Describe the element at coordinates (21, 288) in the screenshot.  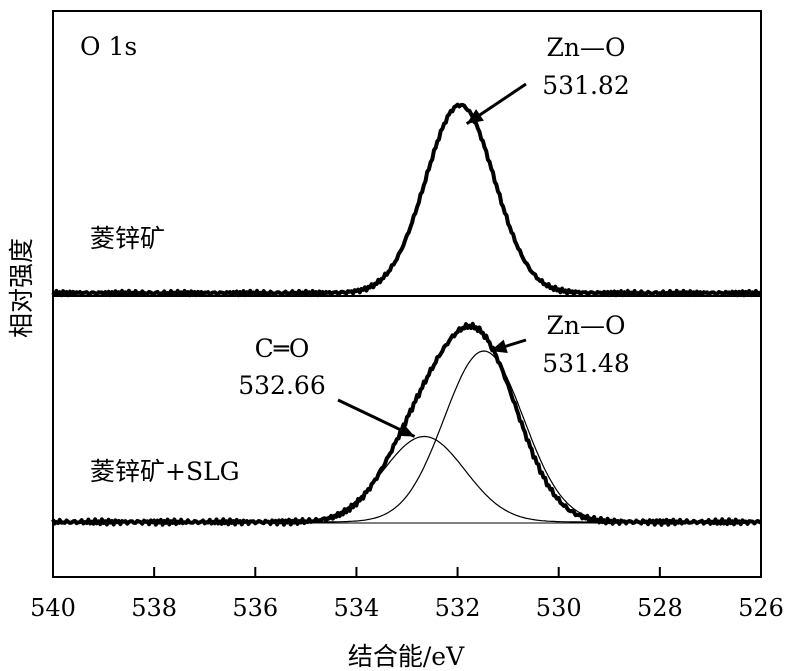
I see `y-axis-title: 相对强度` at that location.